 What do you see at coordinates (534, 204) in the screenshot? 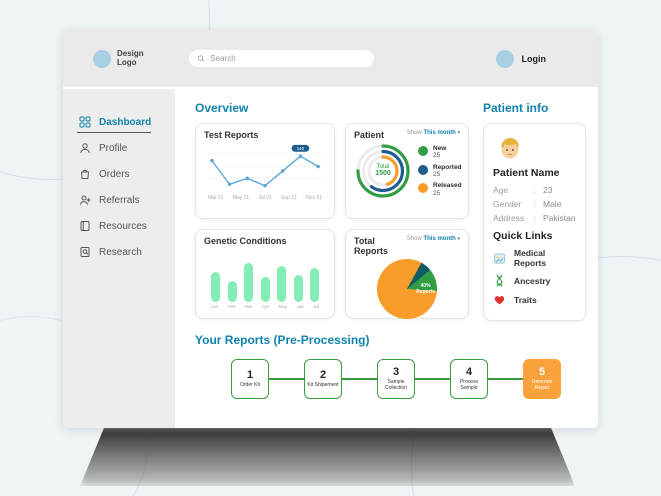
I see `patient-details: Age : 23 Gender : Male Address : Pakistan` at bounding box center [534, 204].